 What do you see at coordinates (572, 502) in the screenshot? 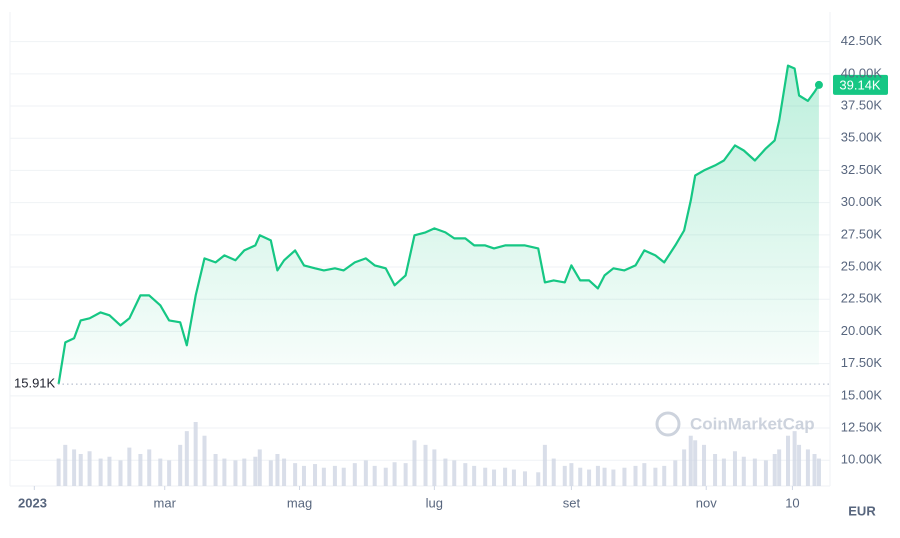
I see `x-tick-label: set` at bounding box center [572, 502].